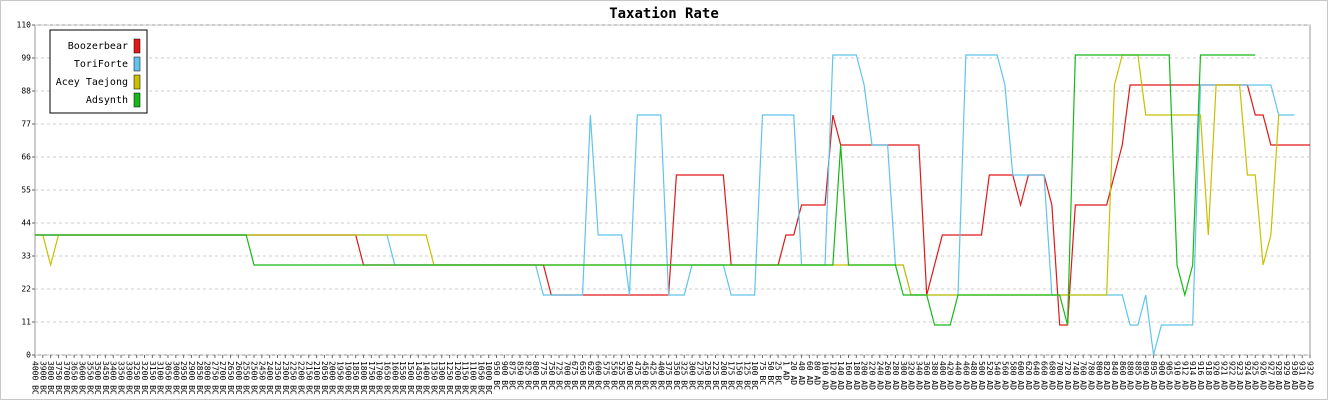  I want to click on x-tick-label: 925 AD, so click(1255, 375).